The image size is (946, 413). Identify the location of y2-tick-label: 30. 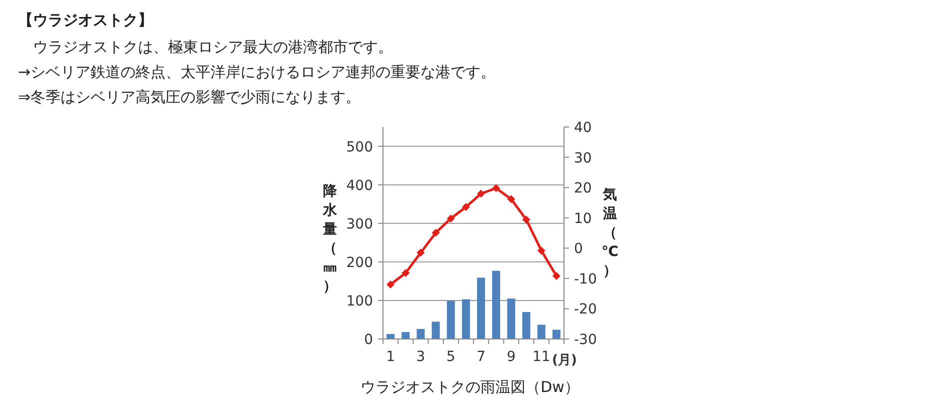
(583, 158).